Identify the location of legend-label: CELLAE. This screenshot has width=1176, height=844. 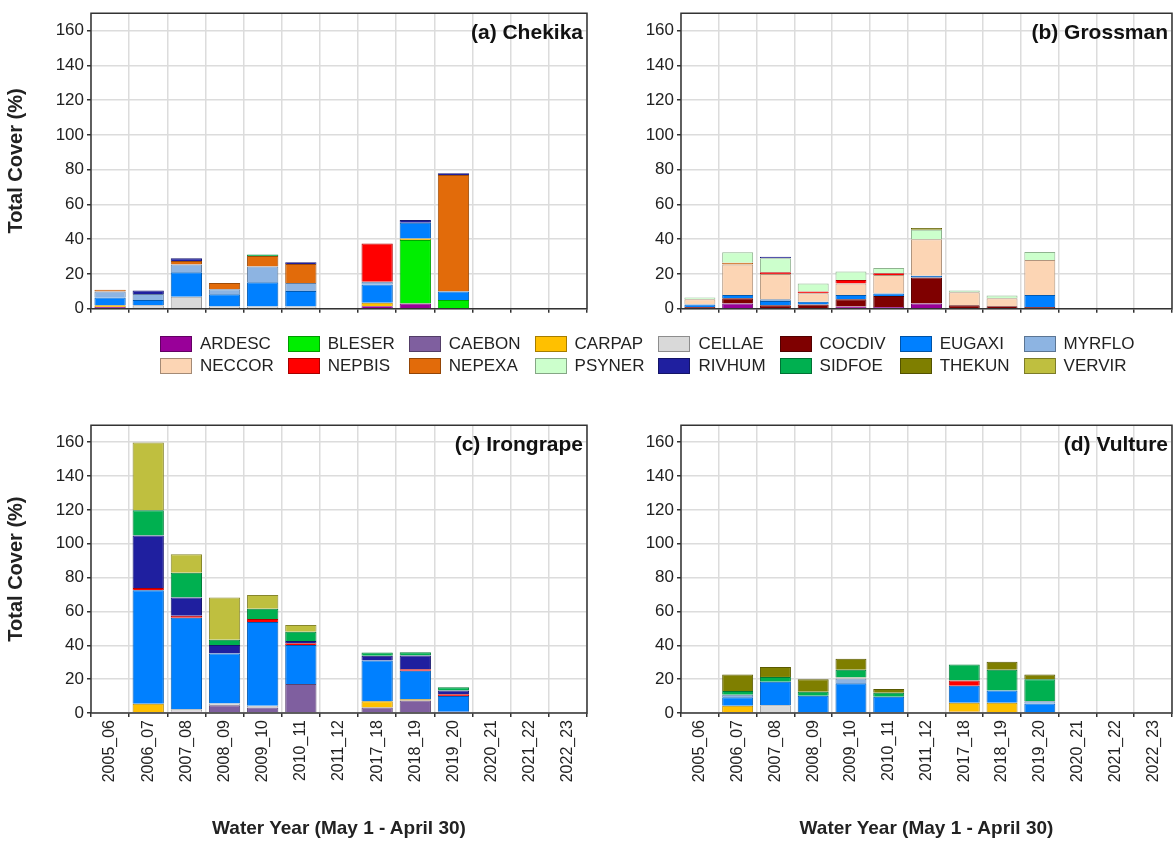
(731, 344).